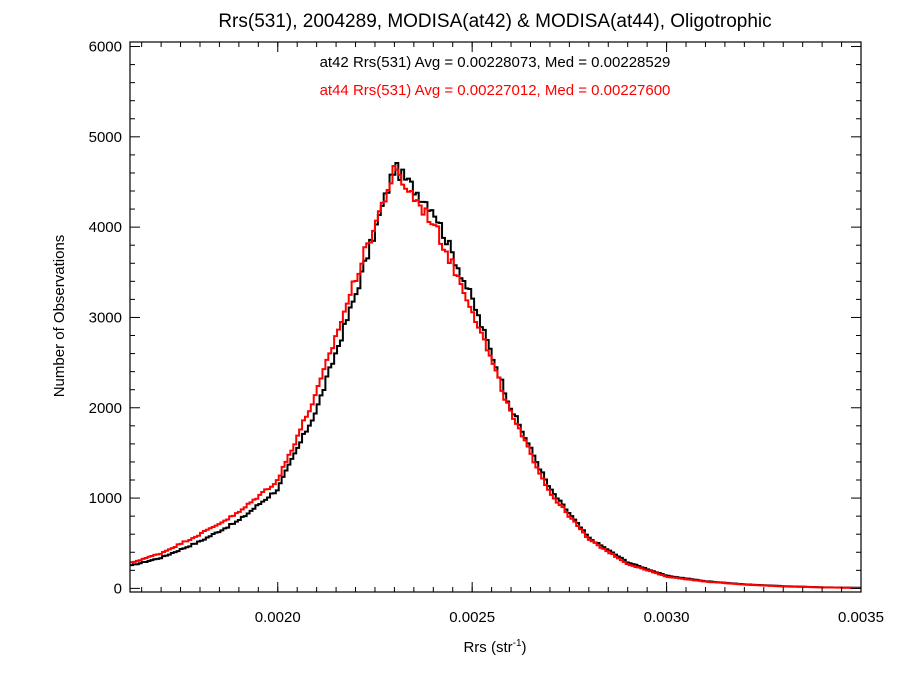 The width and height of the screenshot is (900, 675). I want to click on x-axis-label-superscript: -1, so click(517, 643).